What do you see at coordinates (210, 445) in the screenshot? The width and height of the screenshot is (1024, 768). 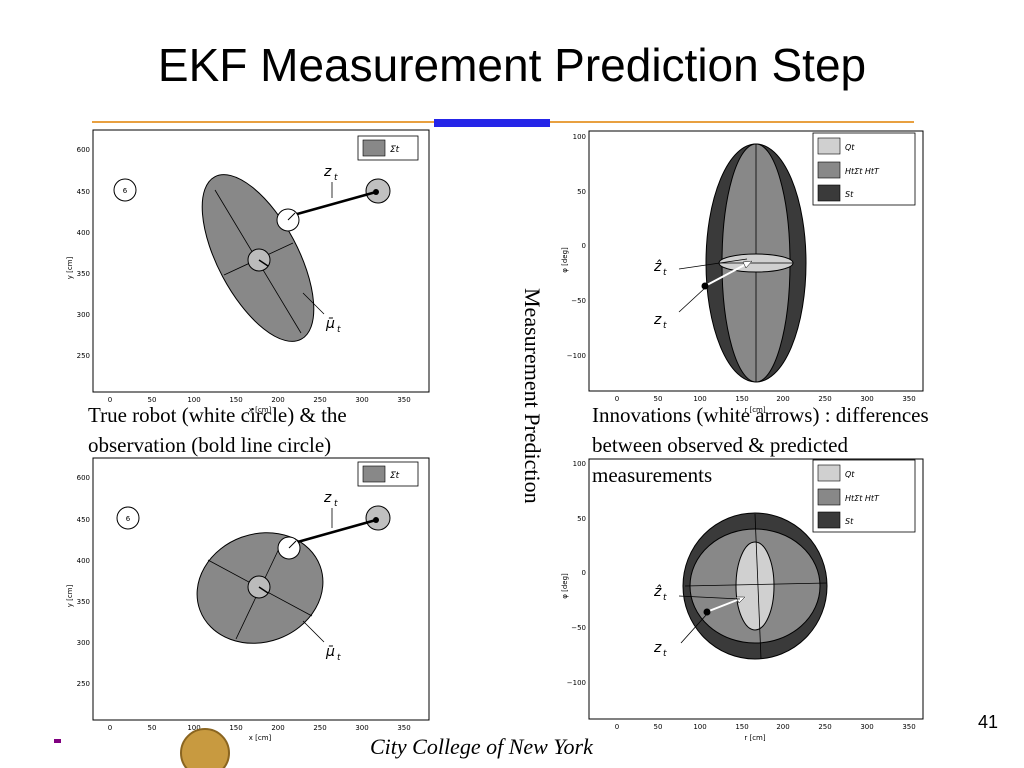 I see `caption-line: observation (bold line circle)` at bounding box center [210, 445].